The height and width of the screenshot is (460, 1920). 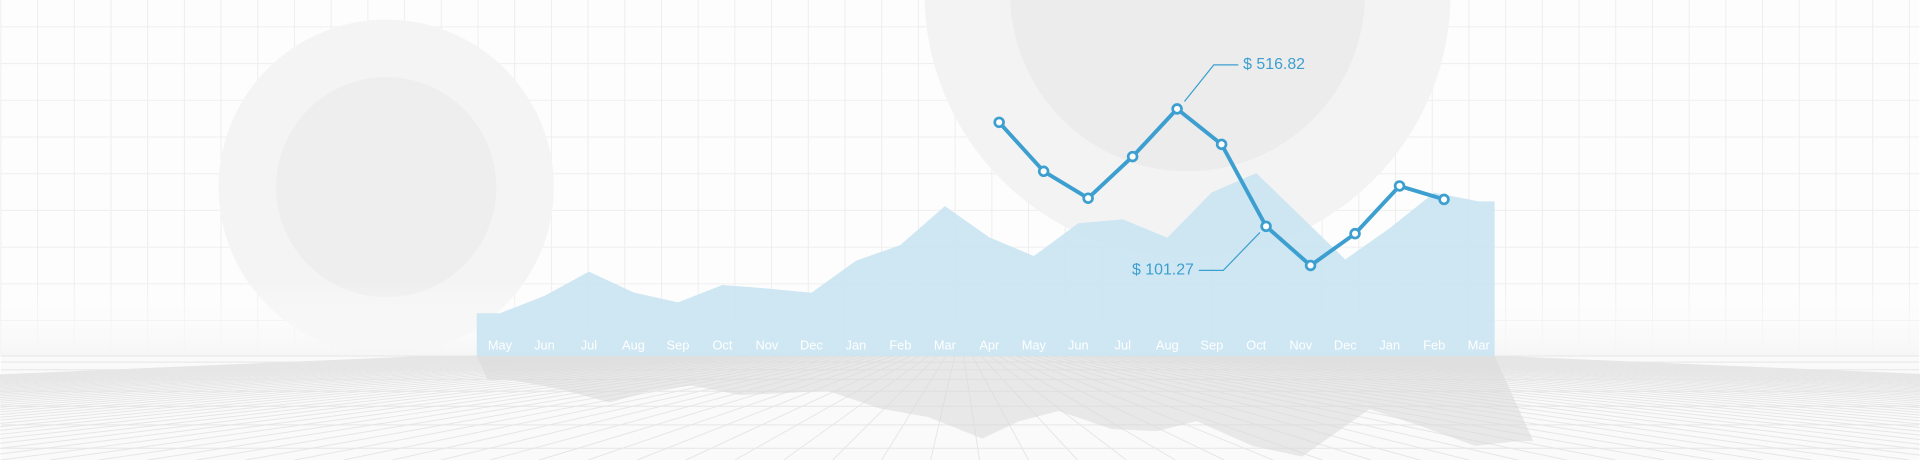 I want to click on x-tick-label: Apr, so click(x=989, y=345).